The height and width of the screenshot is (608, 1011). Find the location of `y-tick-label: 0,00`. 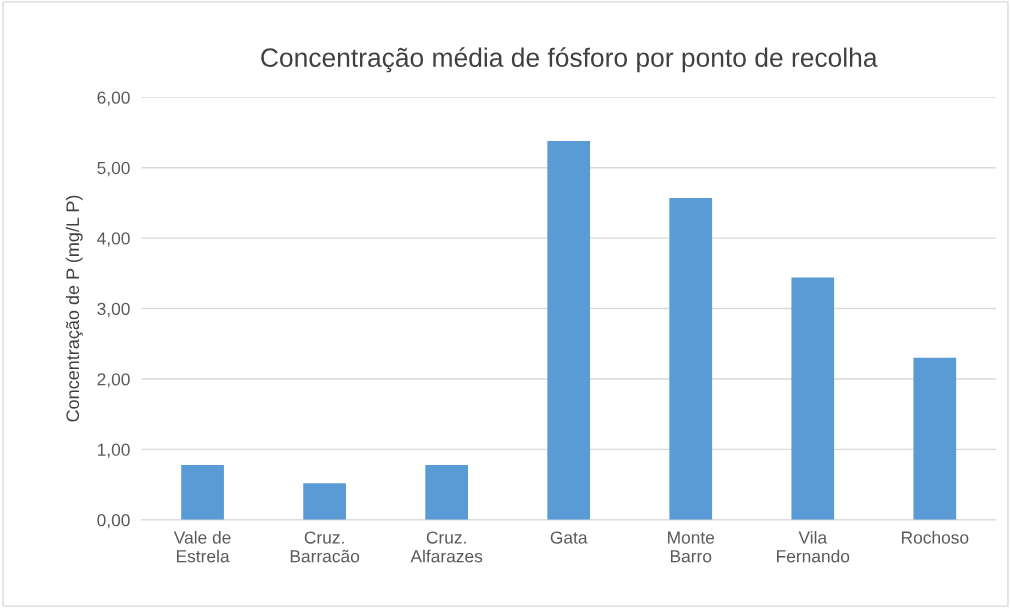

y-tick-label: 0,00 is located at coordinates (113, 521).